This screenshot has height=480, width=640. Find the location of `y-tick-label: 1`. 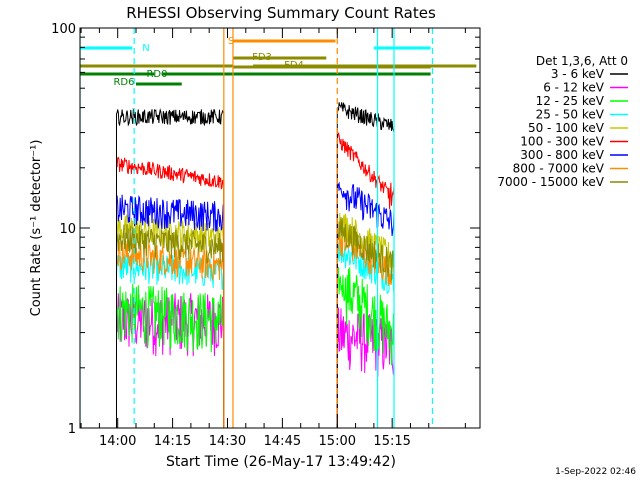

y-tick-label: 1 is located at coordinates (72, 429).